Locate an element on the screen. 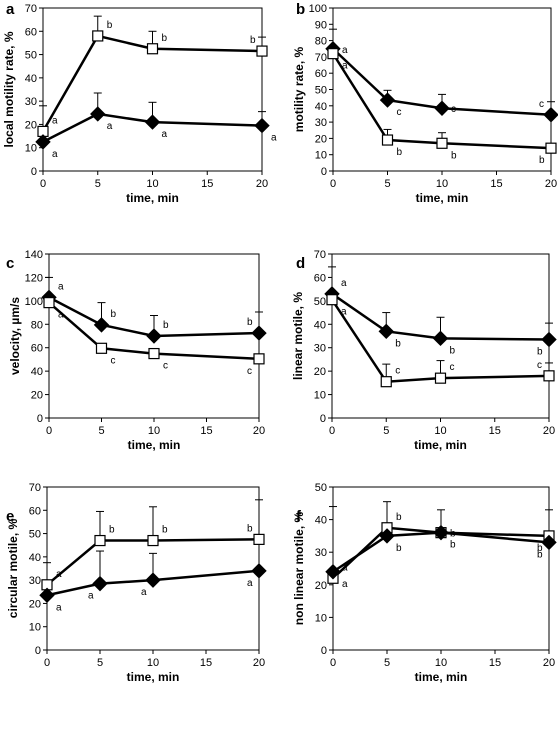 The width and height of the screenshot is (558, 739). y-axis-title: linear motile, % is located at coordinates (298, 336).